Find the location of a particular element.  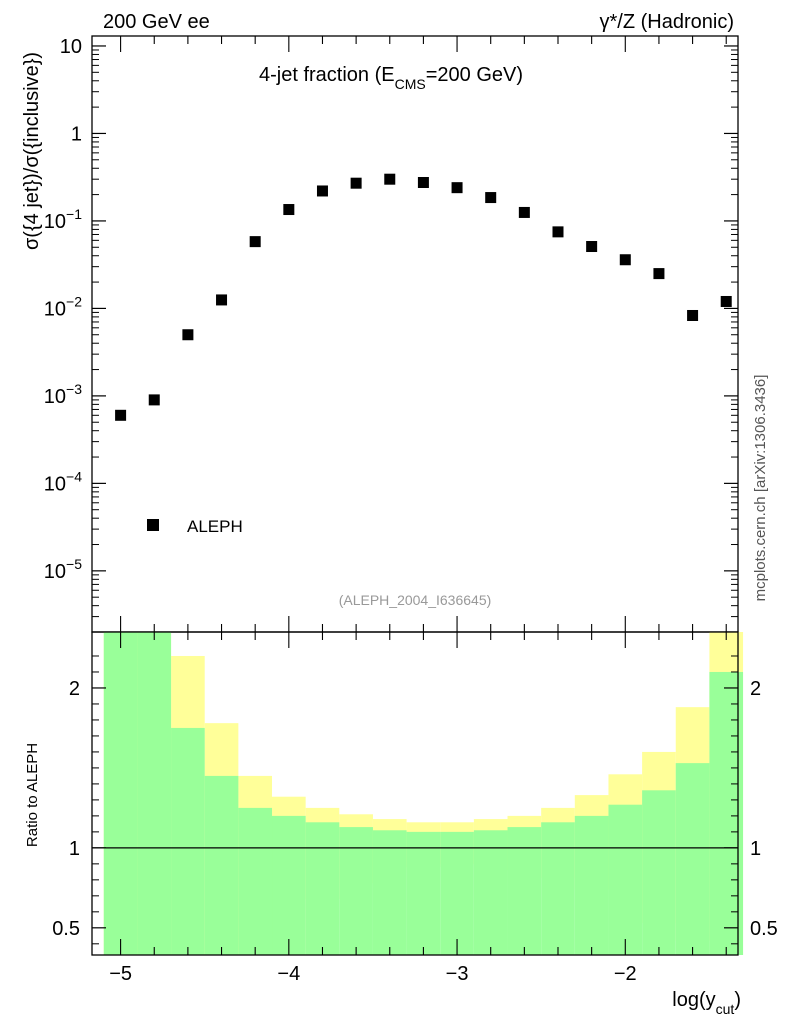

main-title-tail: =200 GeV) is located at coordinates (474, 75).